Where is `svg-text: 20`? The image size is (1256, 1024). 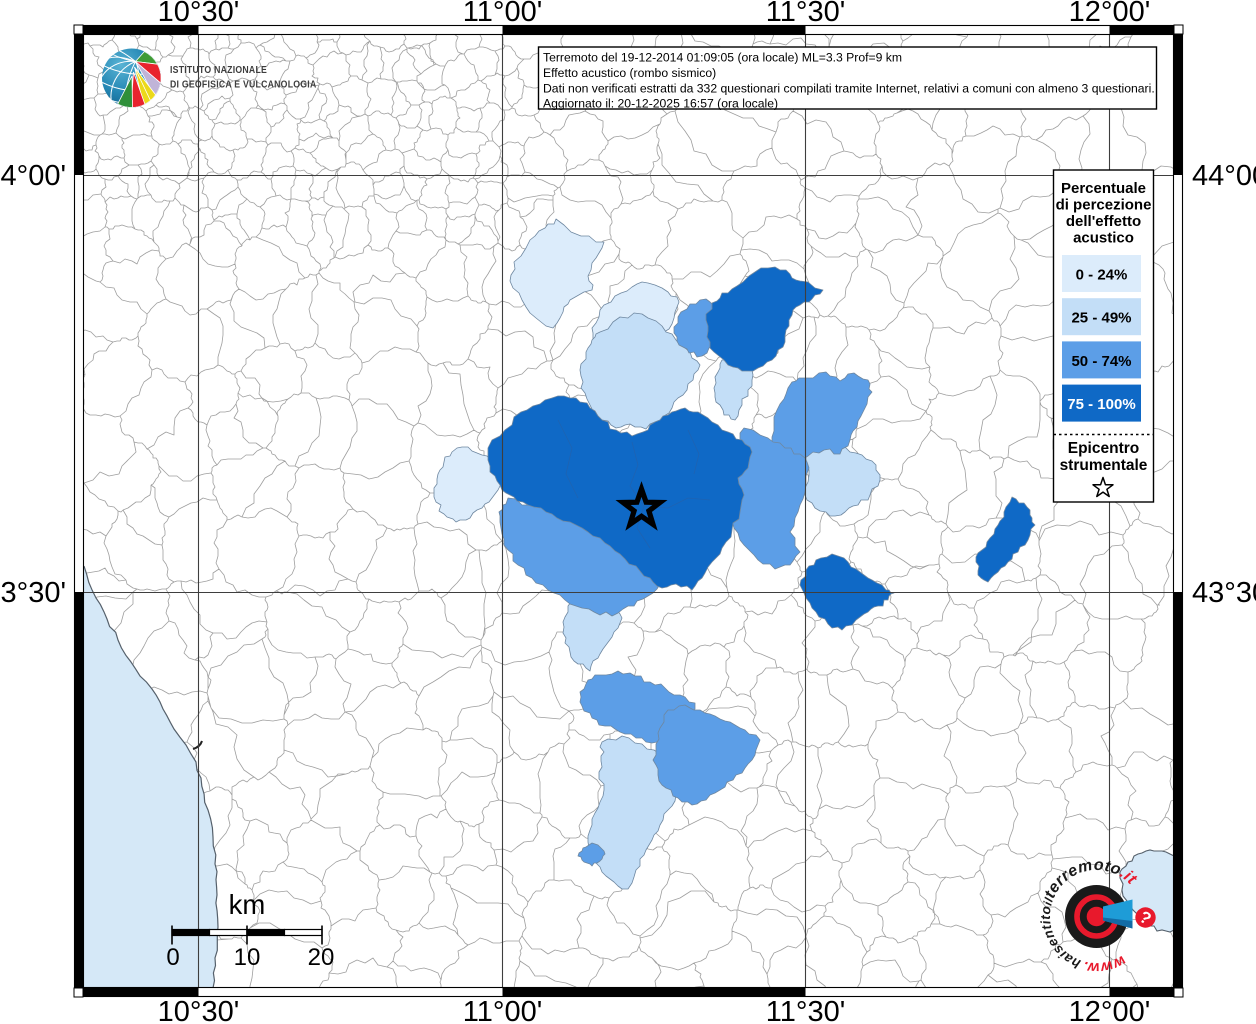 svg-text: 20 is located at coordinates (321, 957).